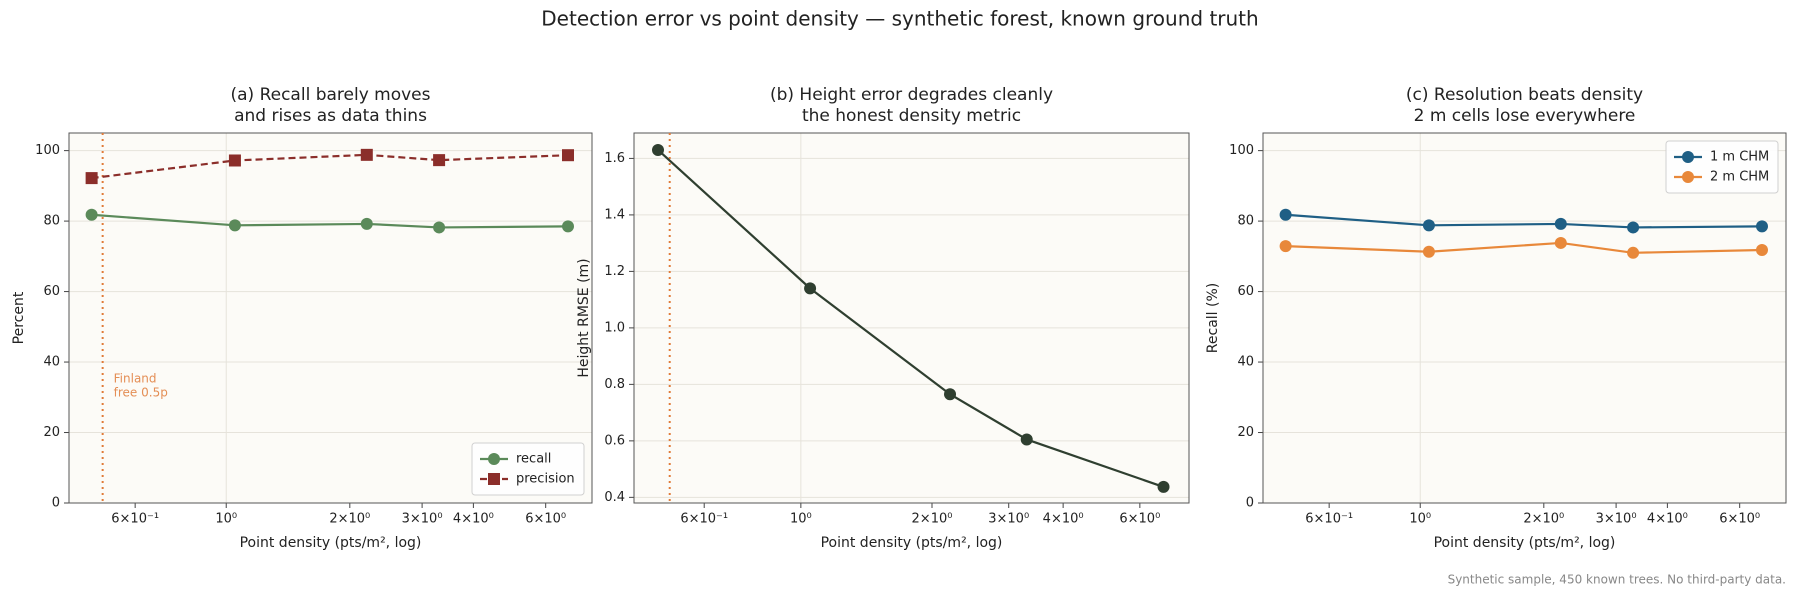 Image resolution: width=1800 pixels, height=598 pixels. Describe the element at coordinates (533, 459) in the screenshot. I see `legend-label: recall` at that location.